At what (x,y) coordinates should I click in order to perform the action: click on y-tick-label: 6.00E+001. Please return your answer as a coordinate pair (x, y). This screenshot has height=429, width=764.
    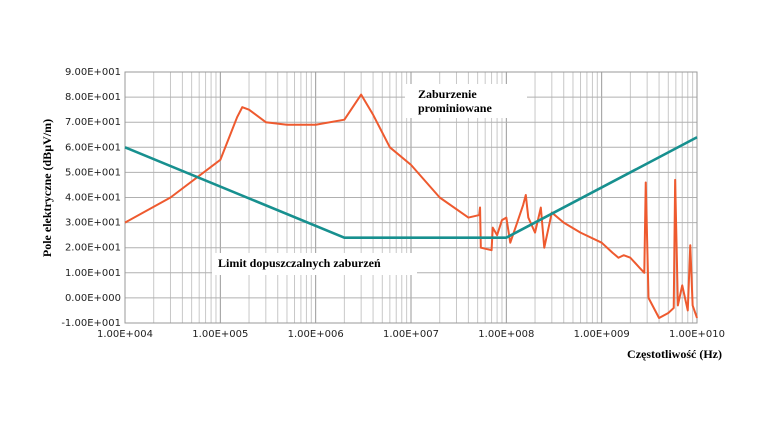
    Looking at the image, I should click on (93, 147).